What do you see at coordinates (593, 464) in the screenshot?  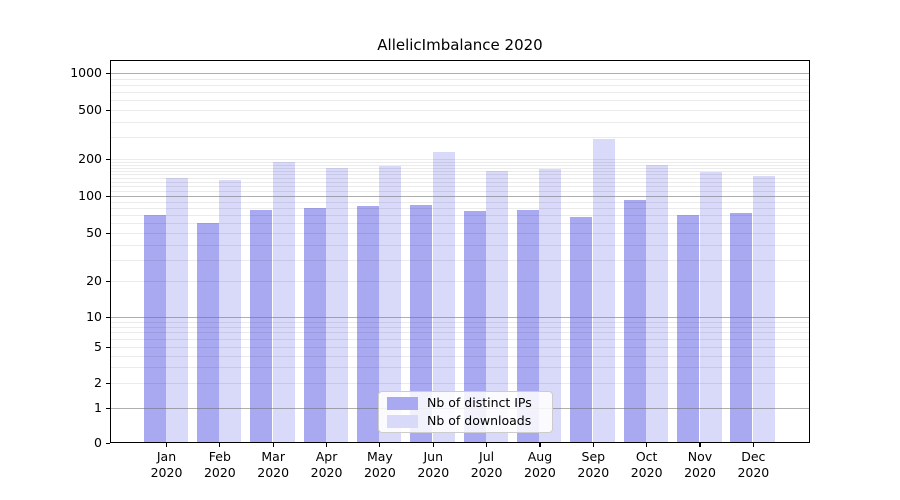 I see `x-tick-label-sep: Sep 2020` at bounding box center [593, 464].